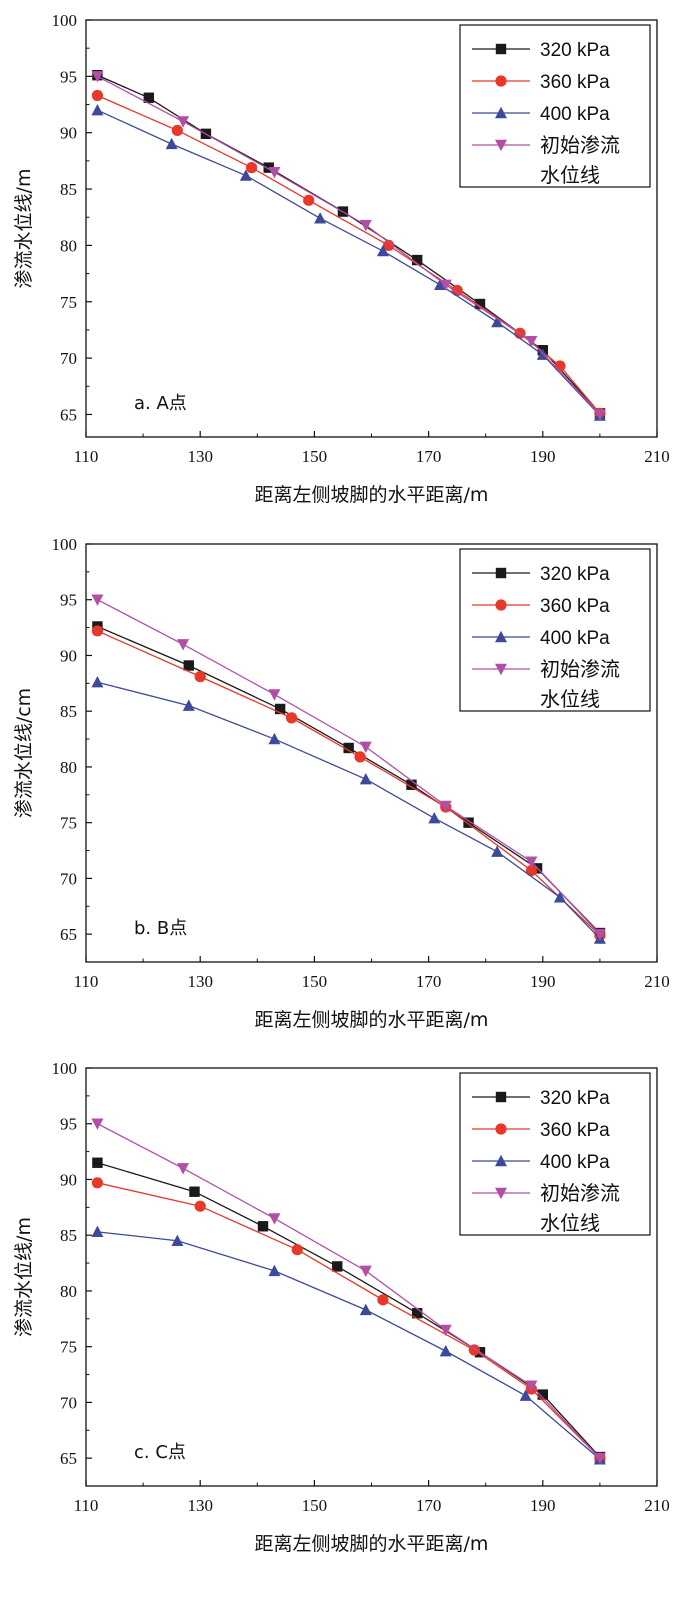 Image resolution: width=700 pixels, height=1609 pixels. What do you see at coordinates (160, 1452) in the screenshot?
I see `panel-label: c. C点` at bounding box center [160, 1452].